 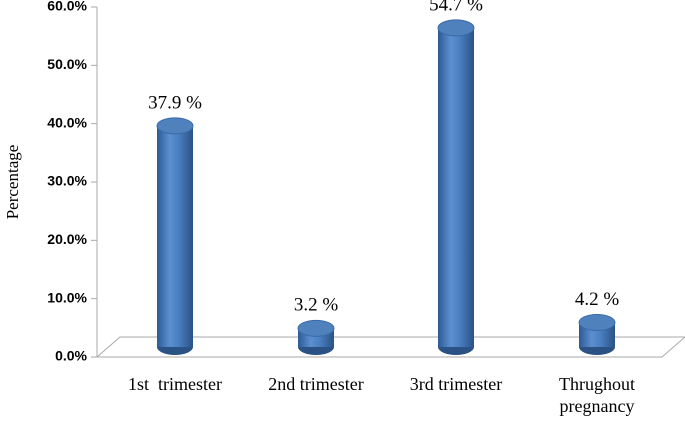 I want to click on value-label: 37.9 %, so click(x=175, y=102).